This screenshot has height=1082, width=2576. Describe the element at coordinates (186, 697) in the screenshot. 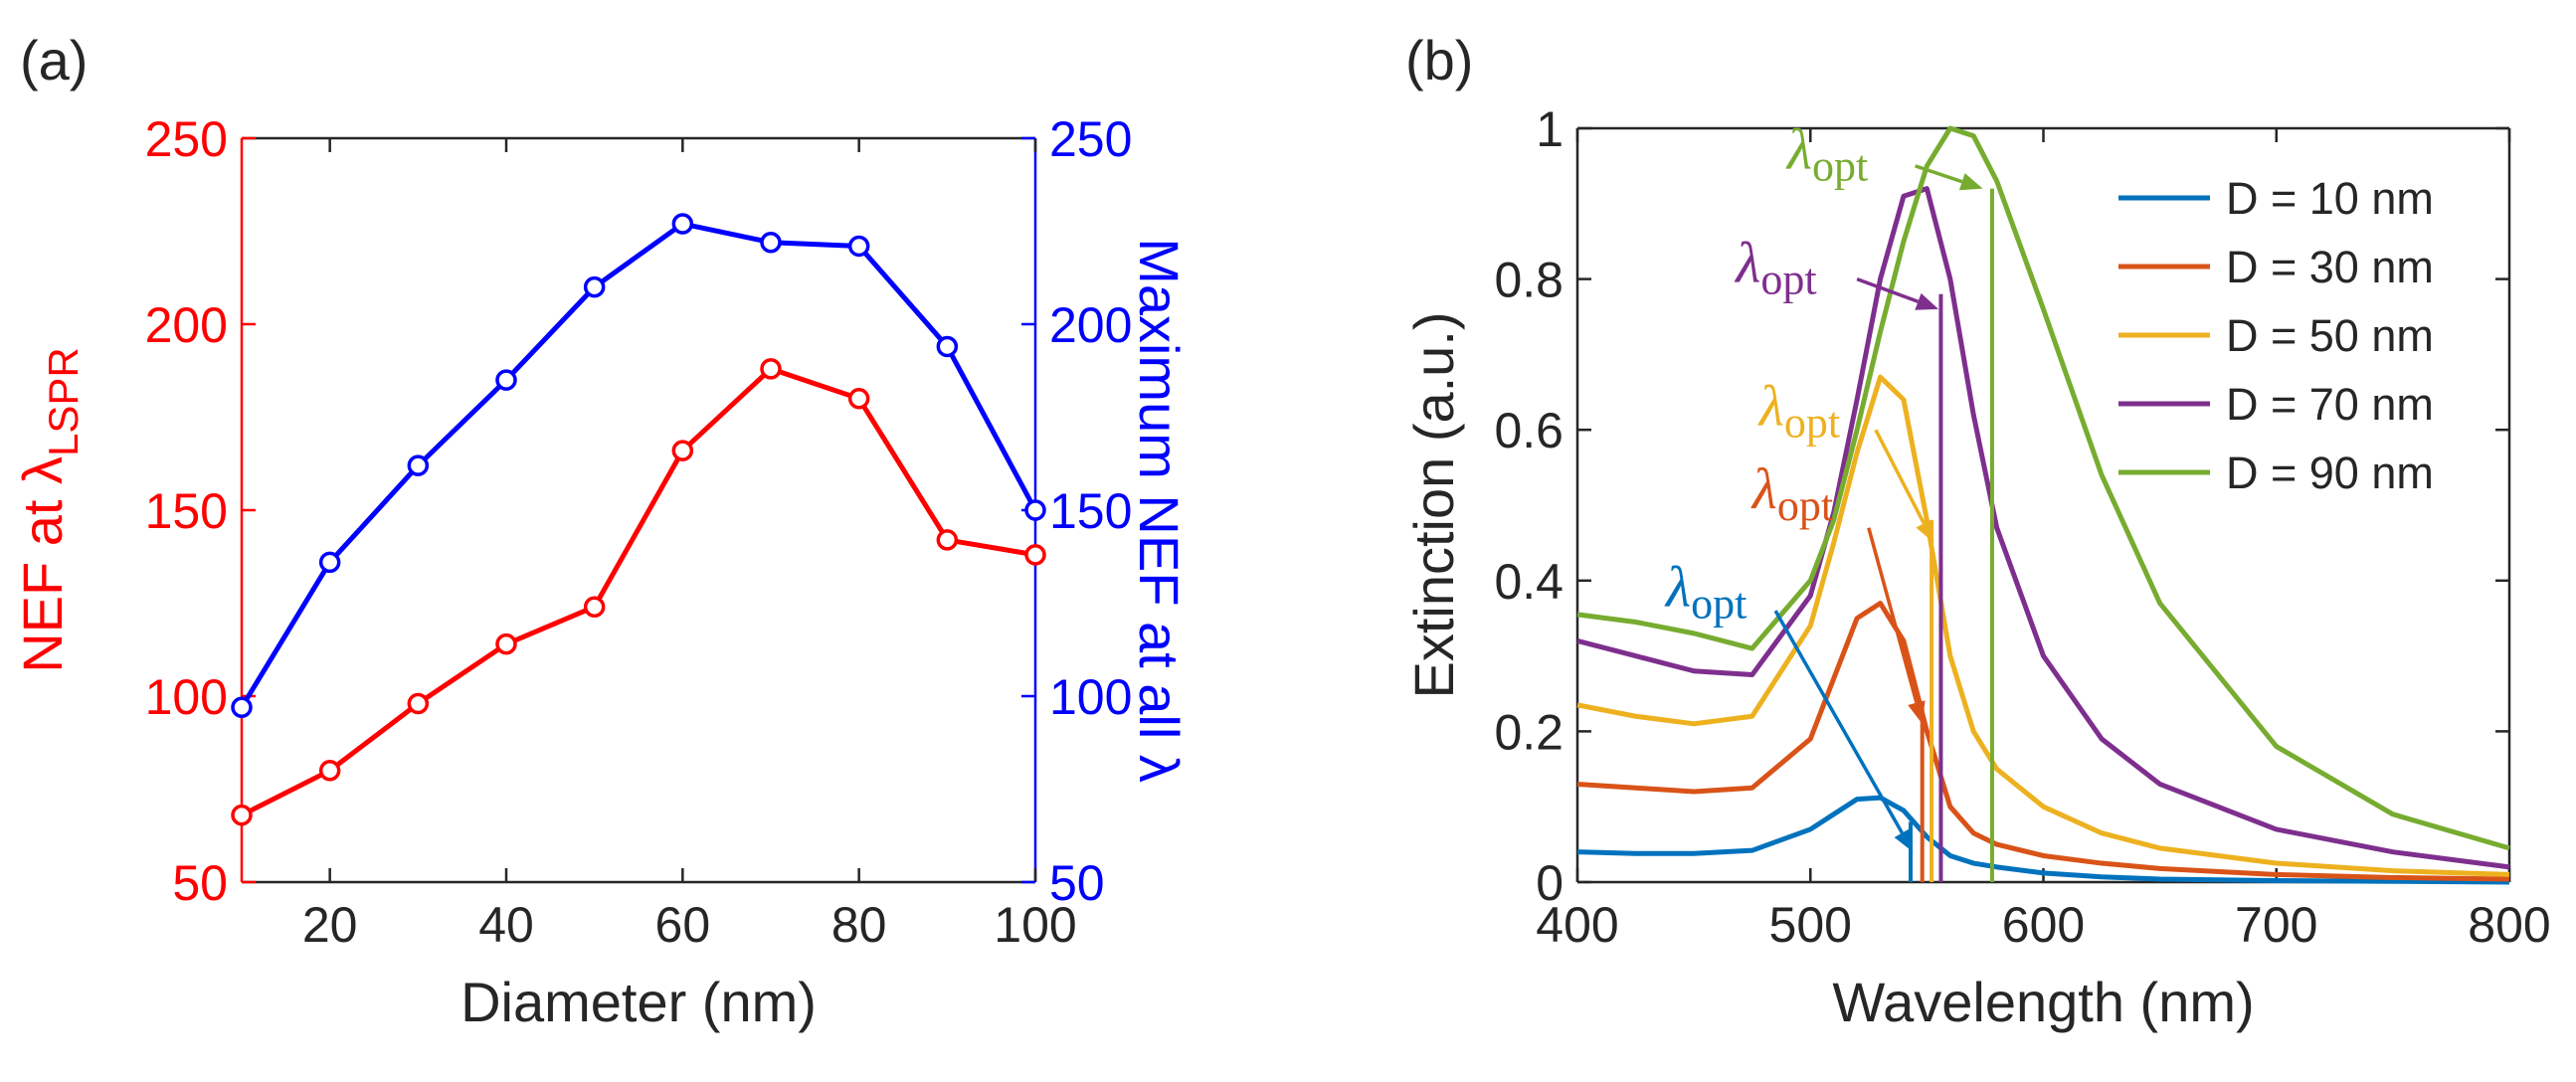

I see `y-tick-label: 100` at that location.